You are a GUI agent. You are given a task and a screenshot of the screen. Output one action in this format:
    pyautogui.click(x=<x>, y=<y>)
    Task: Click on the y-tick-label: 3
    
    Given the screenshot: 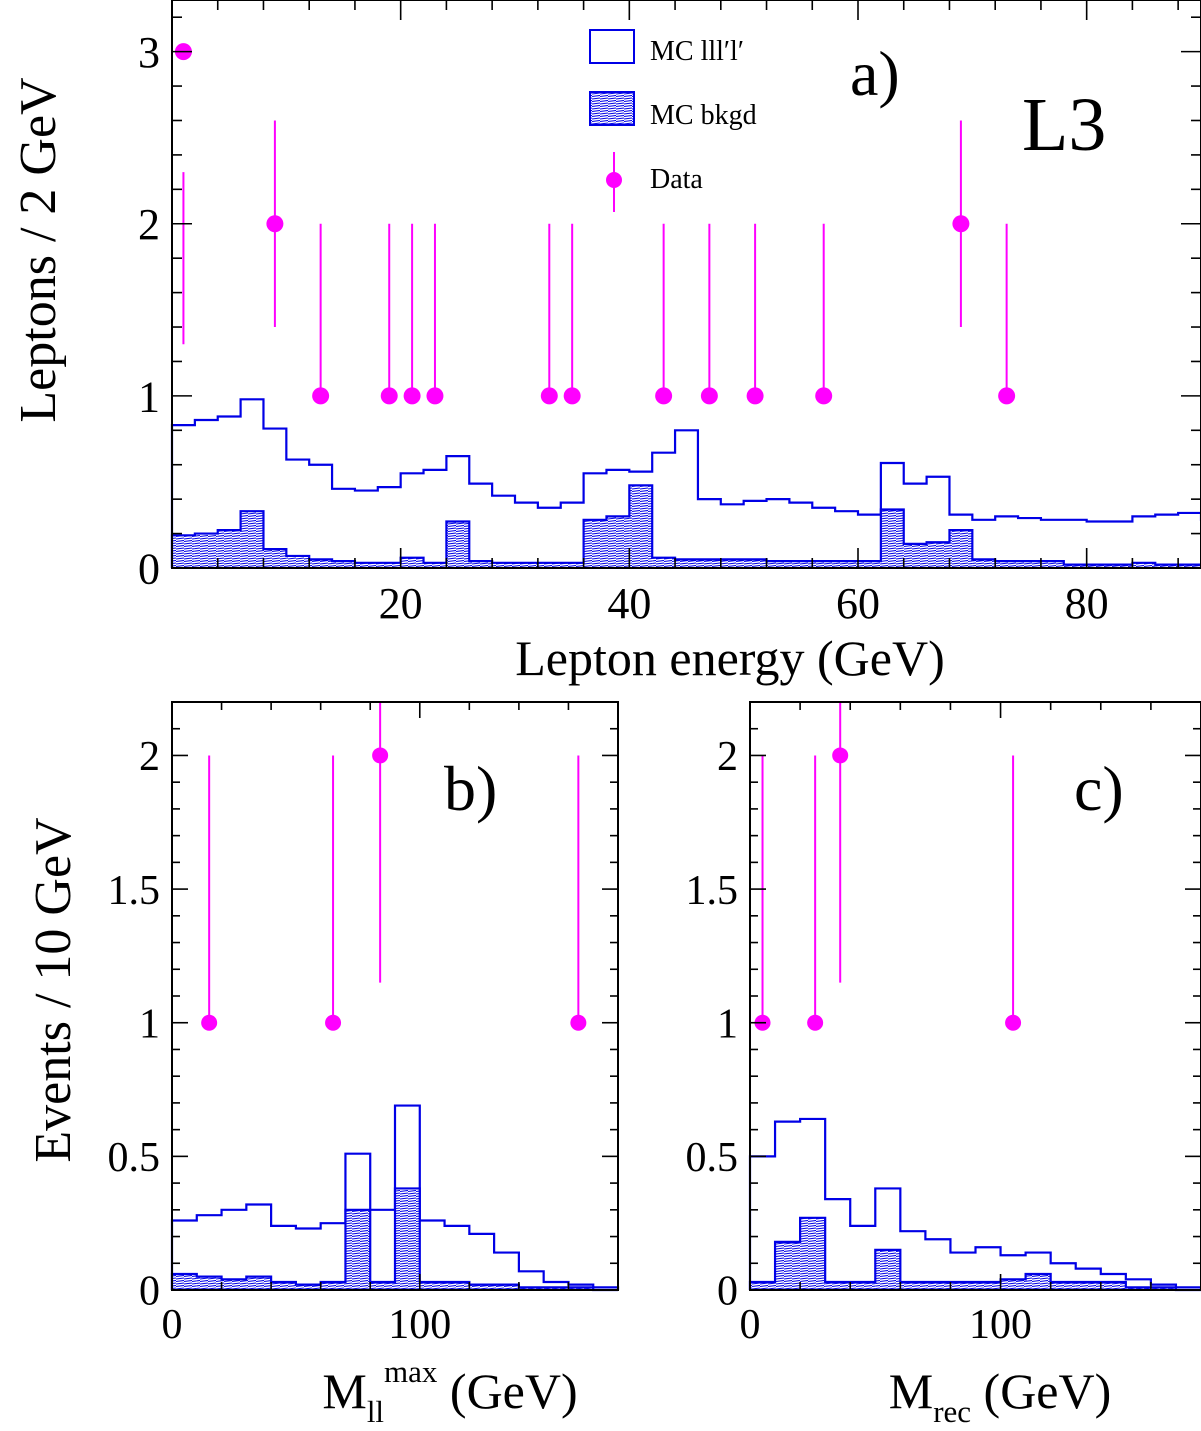 What is the action you would take?
    pyautogui.click(x=149, y=52)
    